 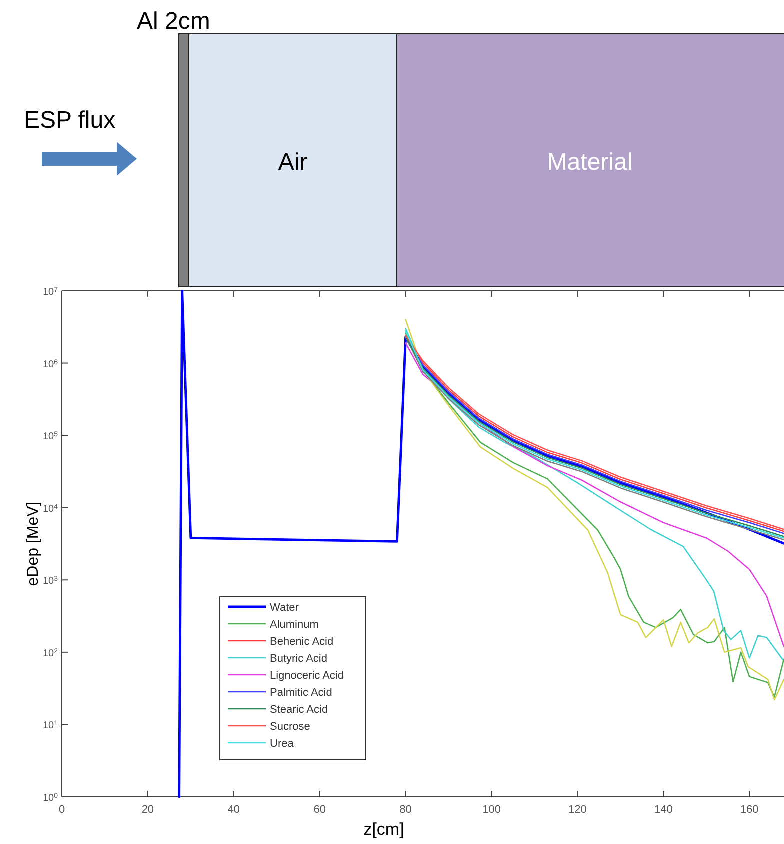 I want to click on legend-label: Sucrose, so click(x=290, y=727).